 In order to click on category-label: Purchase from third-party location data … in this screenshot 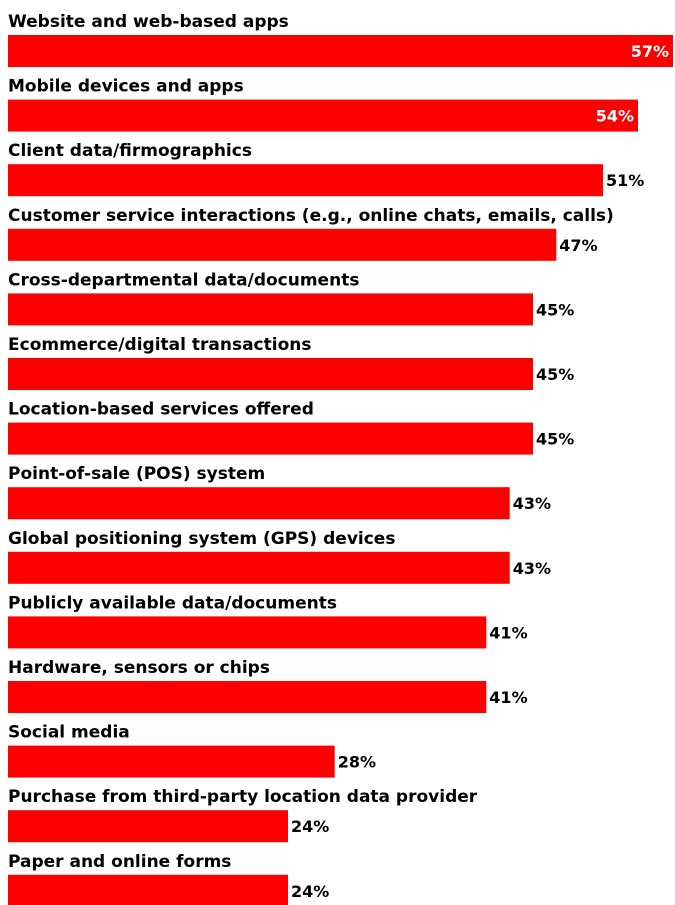, I will do `click(243, 797)`.